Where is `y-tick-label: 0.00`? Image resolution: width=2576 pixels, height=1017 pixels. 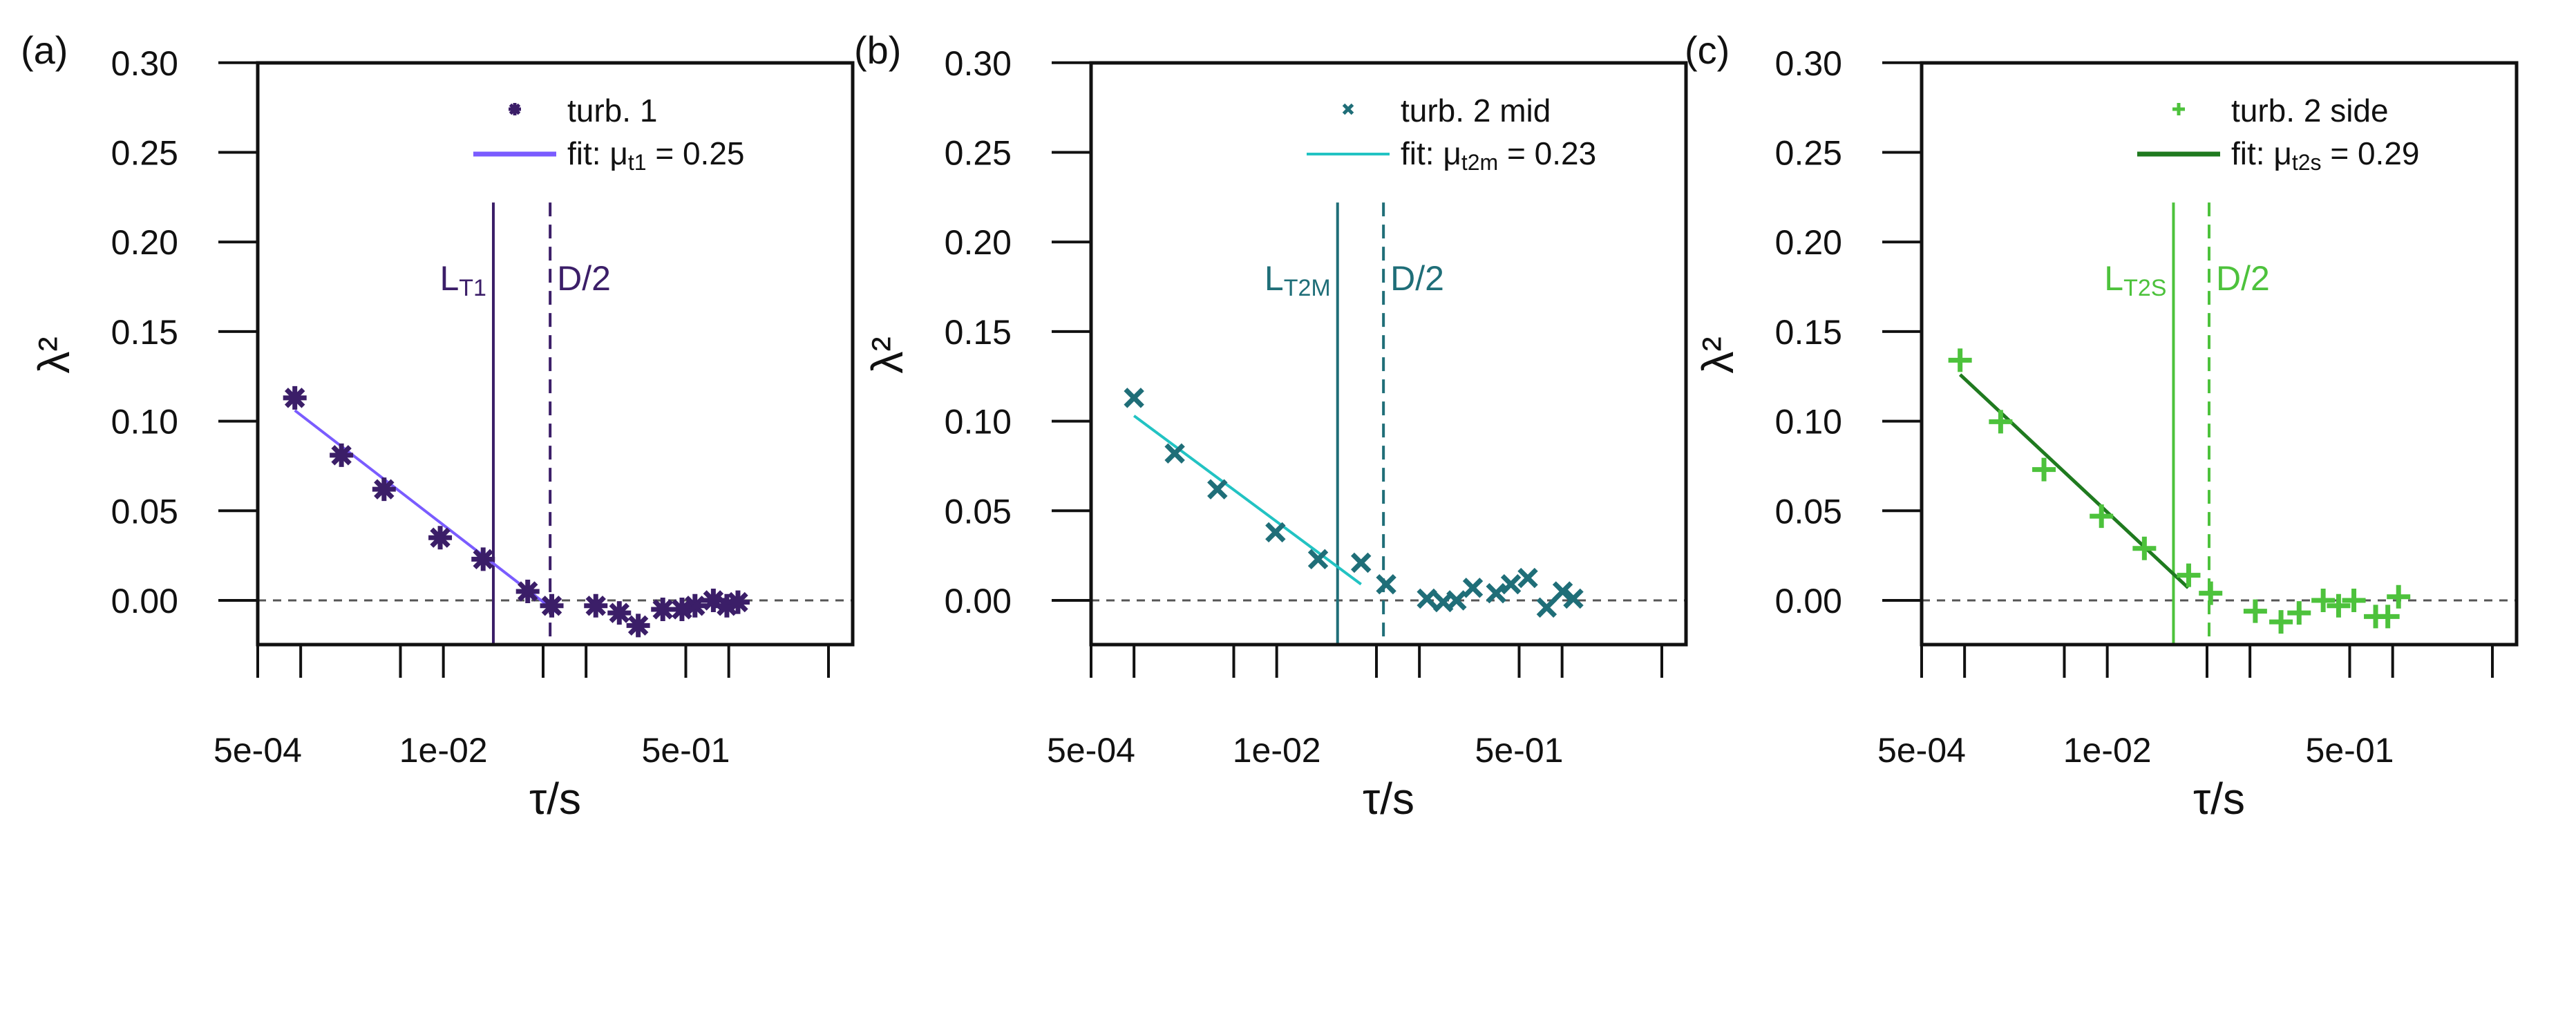 y-tick-label: 0.00 is located at coordinates (1808, 601).